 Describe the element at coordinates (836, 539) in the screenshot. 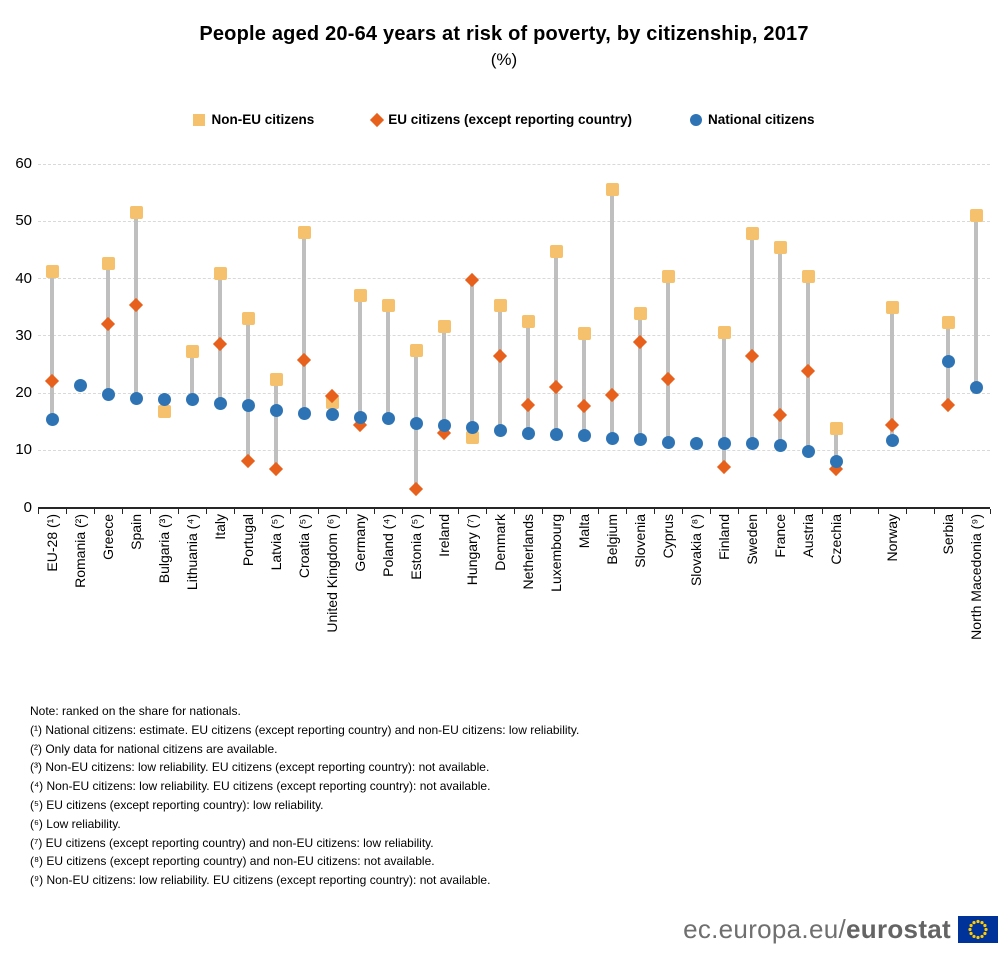

I see `x-category-label: Czechia` at that location.